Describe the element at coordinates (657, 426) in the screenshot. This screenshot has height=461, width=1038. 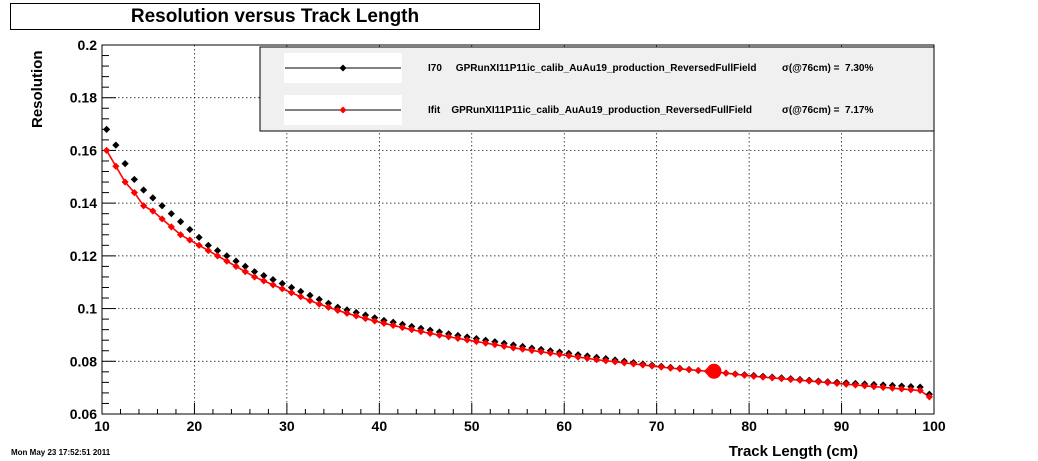
I see `x-tick-label: 70` at that location.